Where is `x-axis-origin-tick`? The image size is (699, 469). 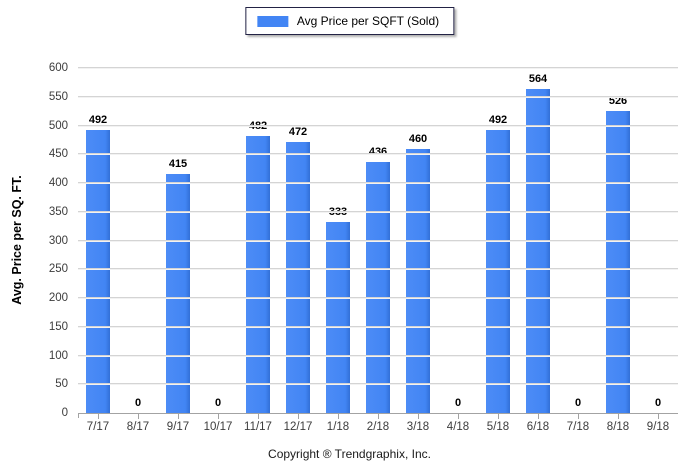
x-axis-origin-tick is located at coordinates (78, 415).